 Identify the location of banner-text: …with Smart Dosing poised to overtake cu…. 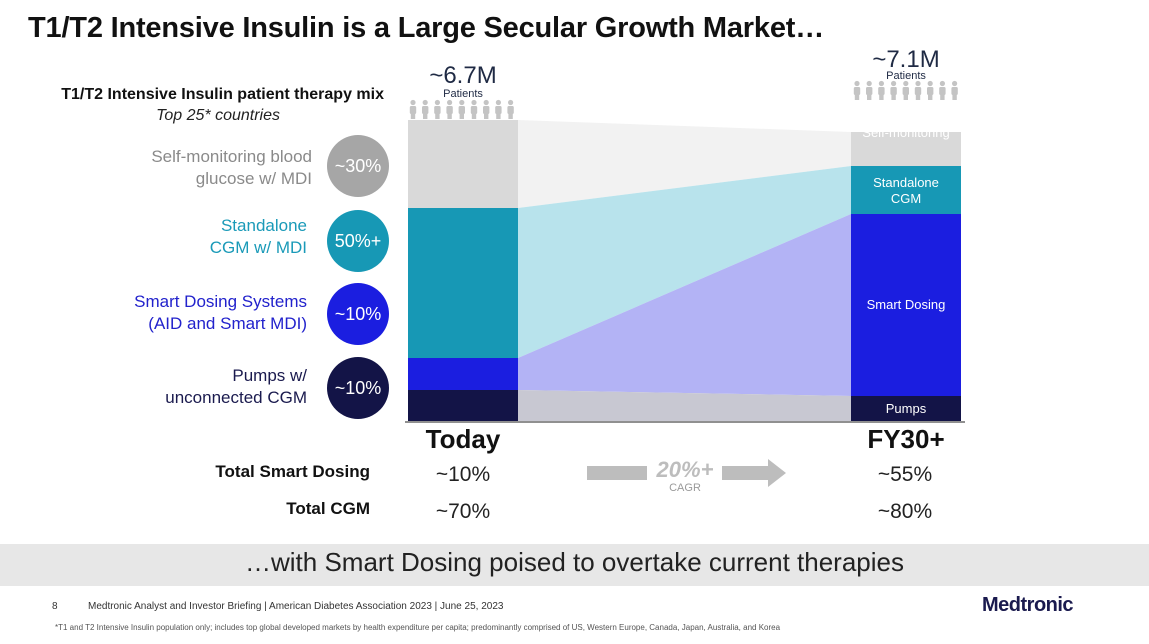
(574, 562).